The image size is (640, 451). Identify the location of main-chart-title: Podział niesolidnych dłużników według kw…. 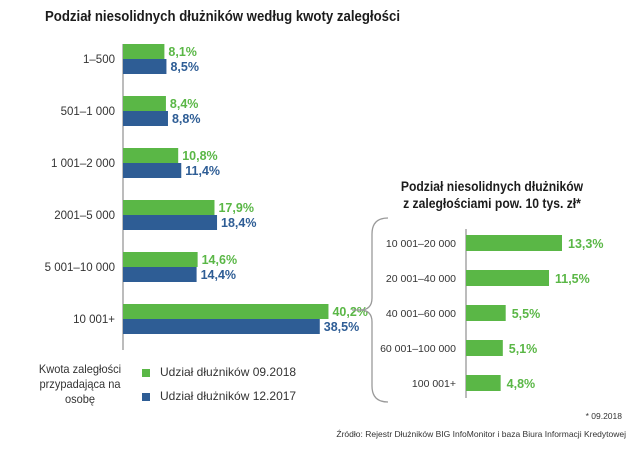
(222, 16).